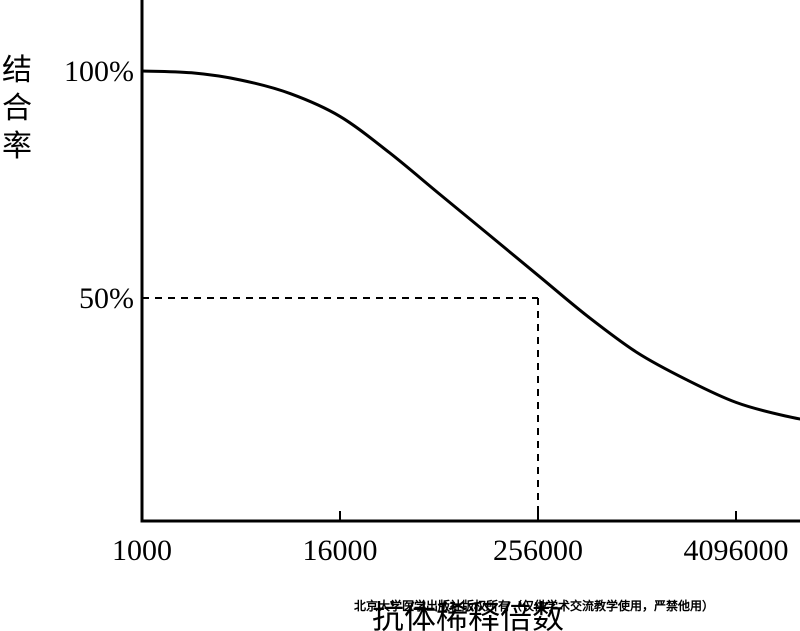 This screenshot has height=631, width=800. Describe the element at coordinates (538, 550) in the screenshot. I see `x-tick-label: 256000` at that location.